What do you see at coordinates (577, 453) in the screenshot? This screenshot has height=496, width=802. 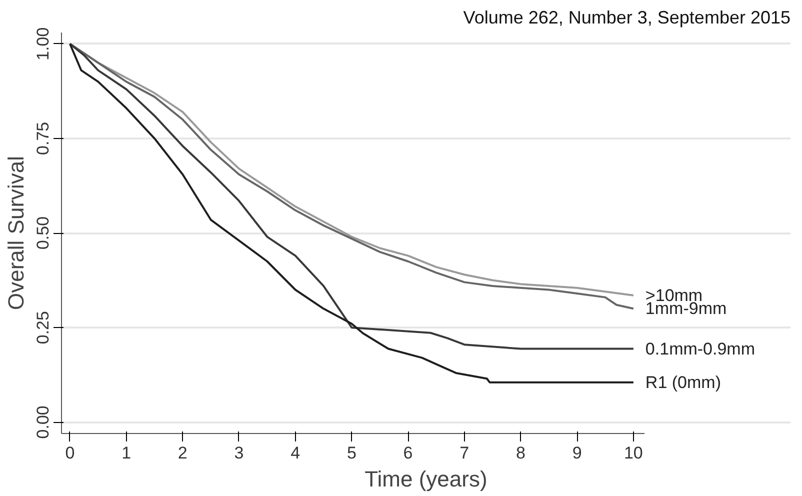 I see `x-tick-label: 9` at bounding box center [577, 453].